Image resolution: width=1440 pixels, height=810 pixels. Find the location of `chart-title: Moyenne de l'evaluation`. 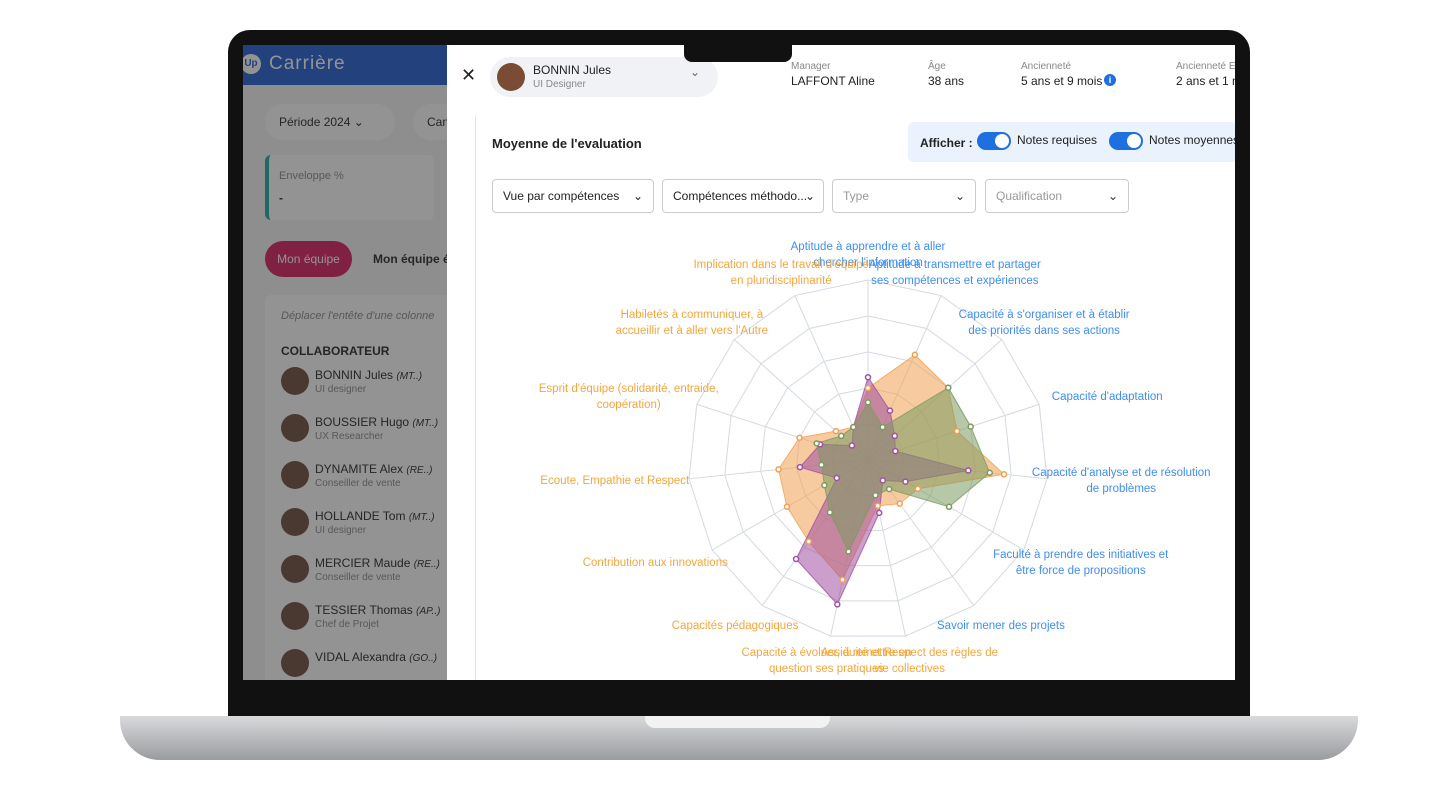

chart-title: Moyenne de l'evaluation is located at coordinates (567, 143).